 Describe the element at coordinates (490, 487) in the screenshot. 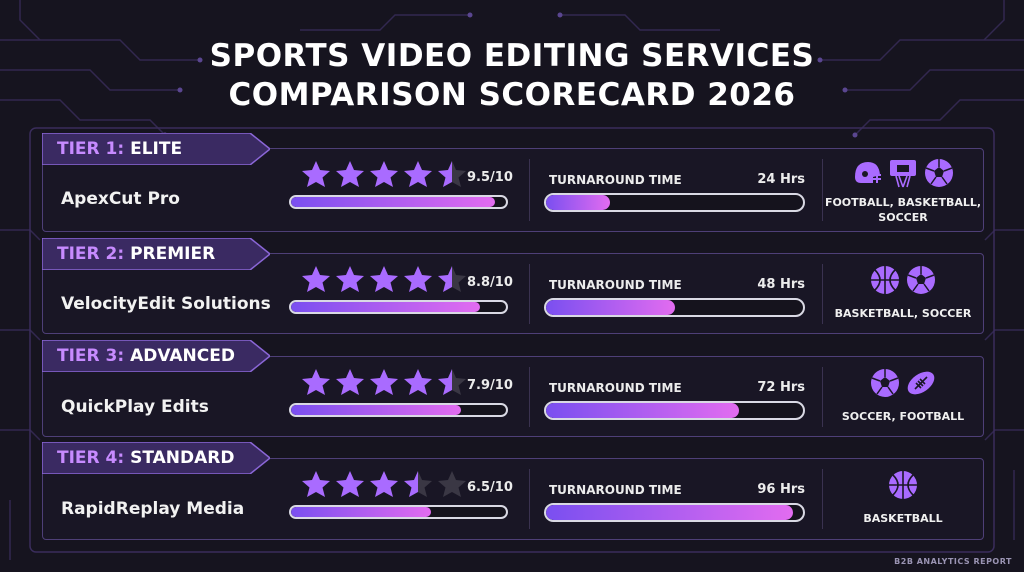

I see `rating-score: 6.5/10` at that location.